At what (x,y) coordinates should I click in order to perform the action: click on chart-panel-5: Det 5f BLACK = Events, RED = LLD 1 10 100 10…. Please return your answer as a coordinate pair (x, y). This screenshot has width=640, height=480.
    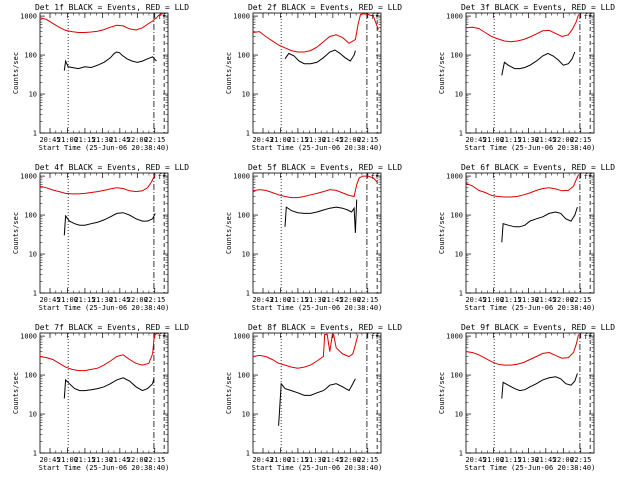
    Looking at the image, I should click on (313, 237).